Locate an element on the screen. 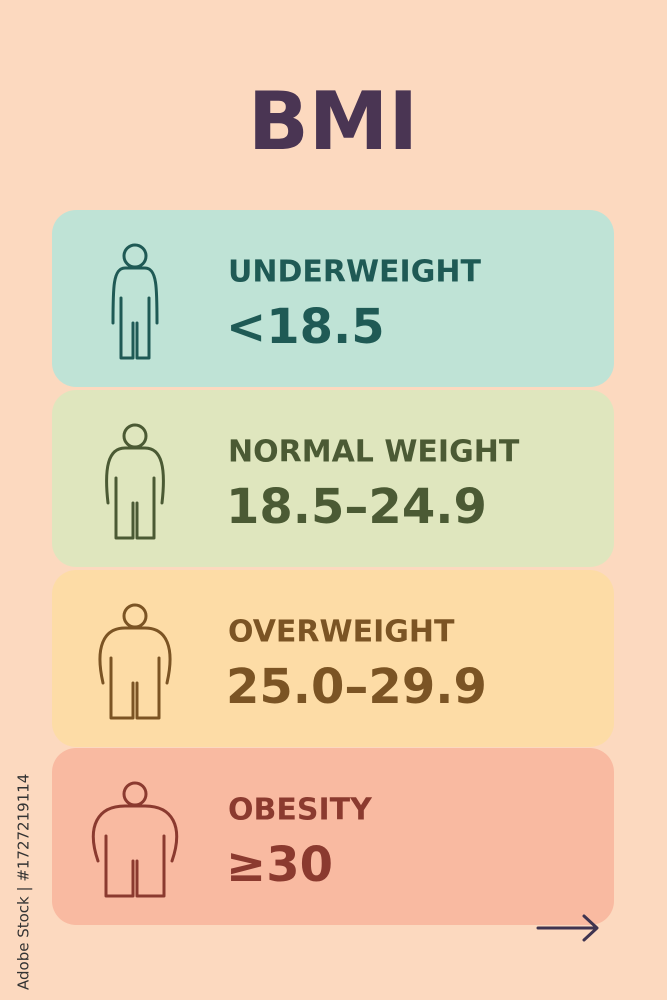 The width and height of the screenshot is (667, 1000). title: BMI is located at coordinates (333, 121).